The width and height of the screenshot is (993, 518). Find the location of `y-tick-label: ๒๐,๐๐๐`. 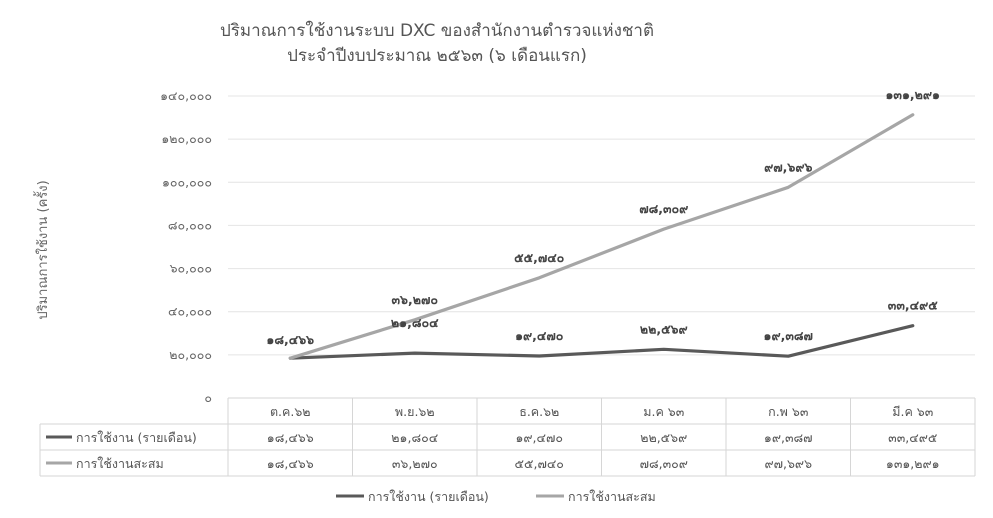

y-tick-label: ๒๐,๐๐๐ is located at coordinates (190, 354).